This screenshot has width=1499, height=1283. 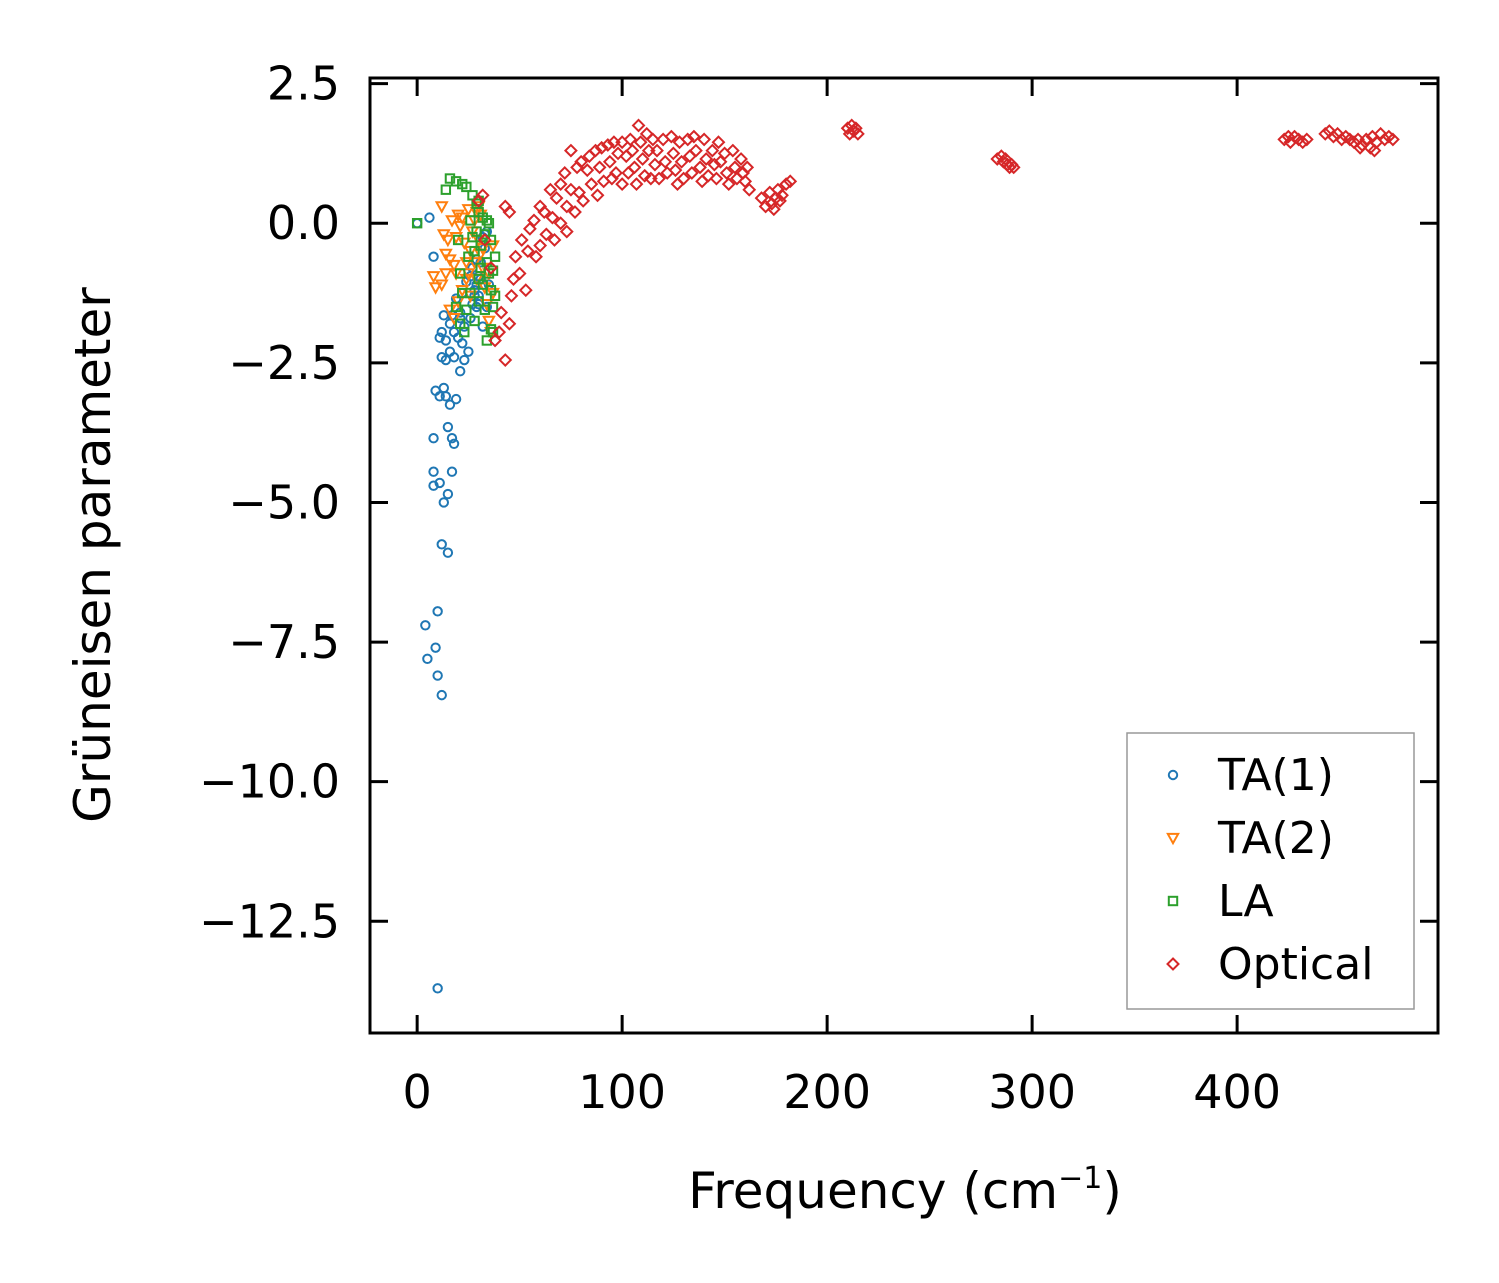 What do you see at coordinates (1250, 775) in the screenshot?
I see `legend-entry: TA(1)` at bounding box center [1250, 775].